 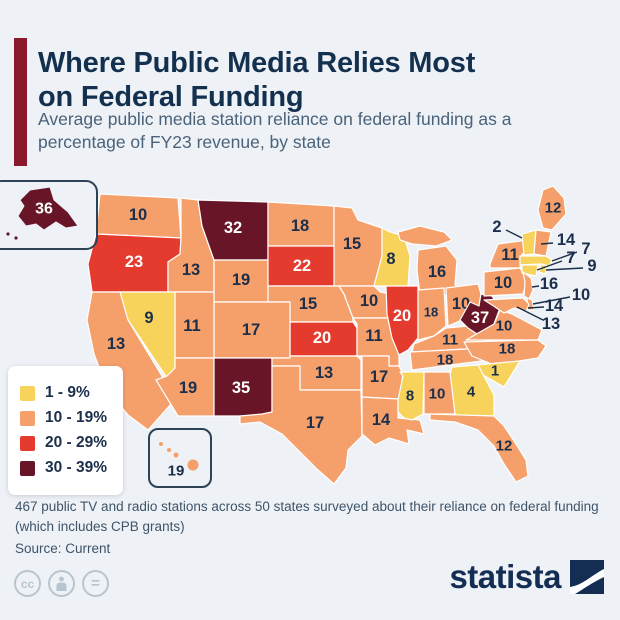 I want to click on state-value-mo: 11, so click(x=373, y=336).